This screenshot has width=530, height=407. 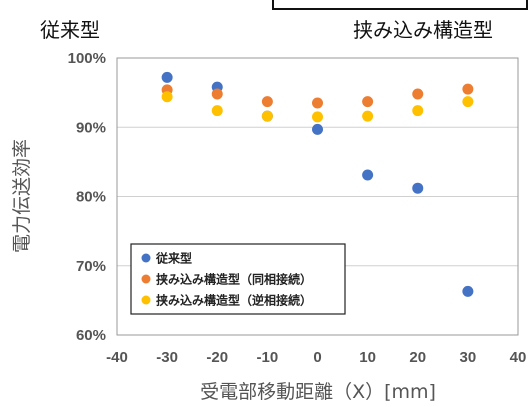 What do you see at coordinates (167, 357) in the screenshot?
I see `x-tick-label: -30` at bounding box center [167, 357].